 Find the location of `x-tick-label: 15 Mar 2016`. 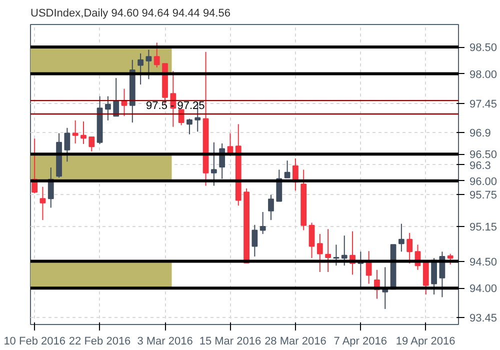

x-tick-label: 15 Mar 2016 is located at coordinates (230, 342).